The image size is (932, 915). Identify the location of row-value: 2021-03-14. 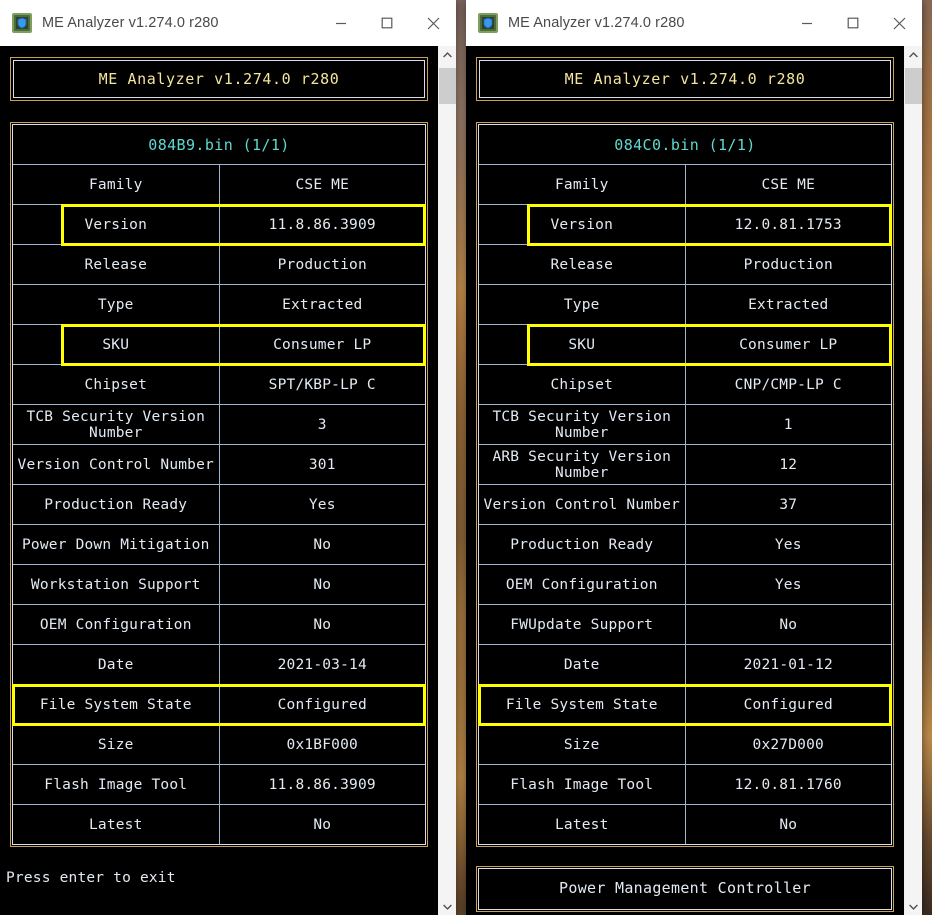
(321, 664).